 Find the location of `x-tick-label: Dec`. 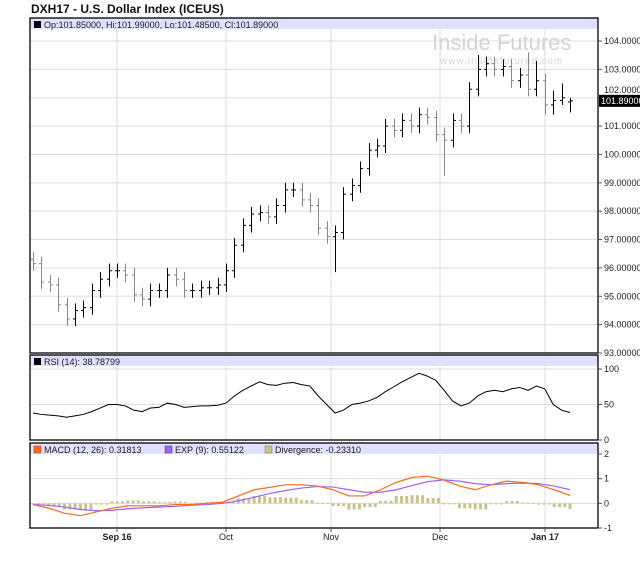

x-tick-label: Dec is located at coordinates (440, 537).